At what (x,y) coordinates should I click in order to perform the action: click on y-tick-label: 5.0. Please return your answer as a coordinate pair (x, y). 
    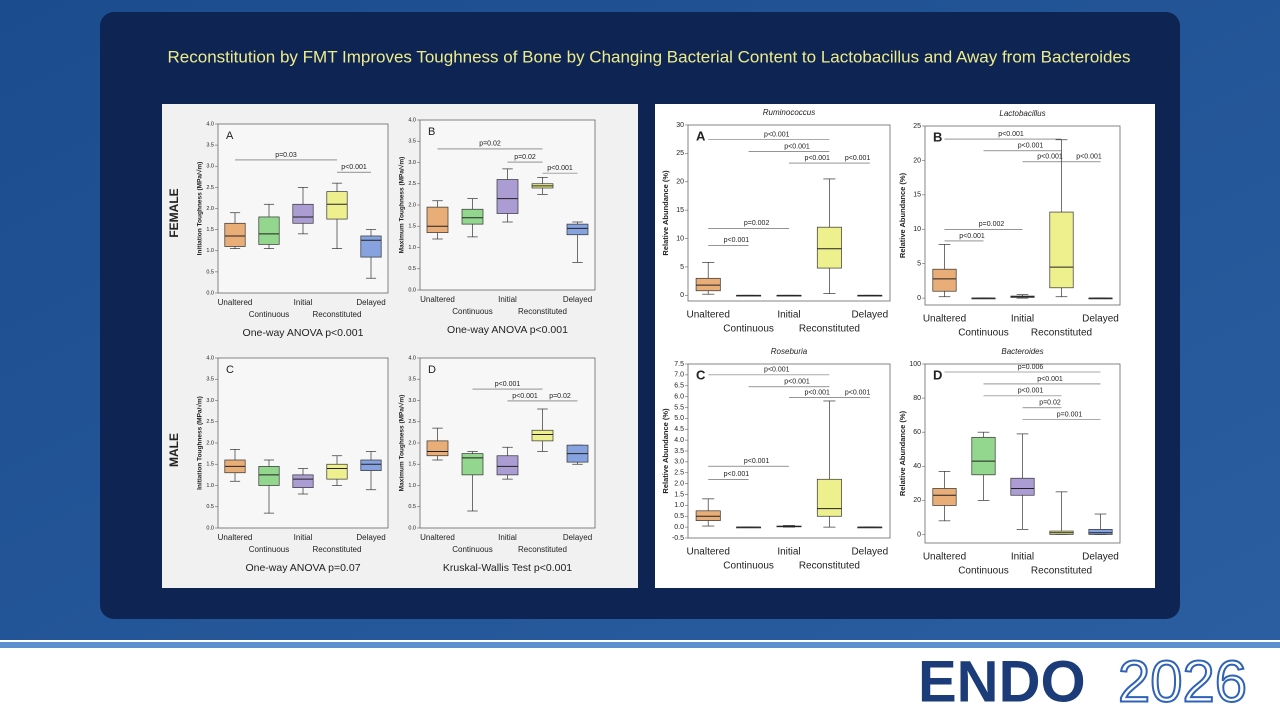
    Looking at the image, I should click on (679, 418).